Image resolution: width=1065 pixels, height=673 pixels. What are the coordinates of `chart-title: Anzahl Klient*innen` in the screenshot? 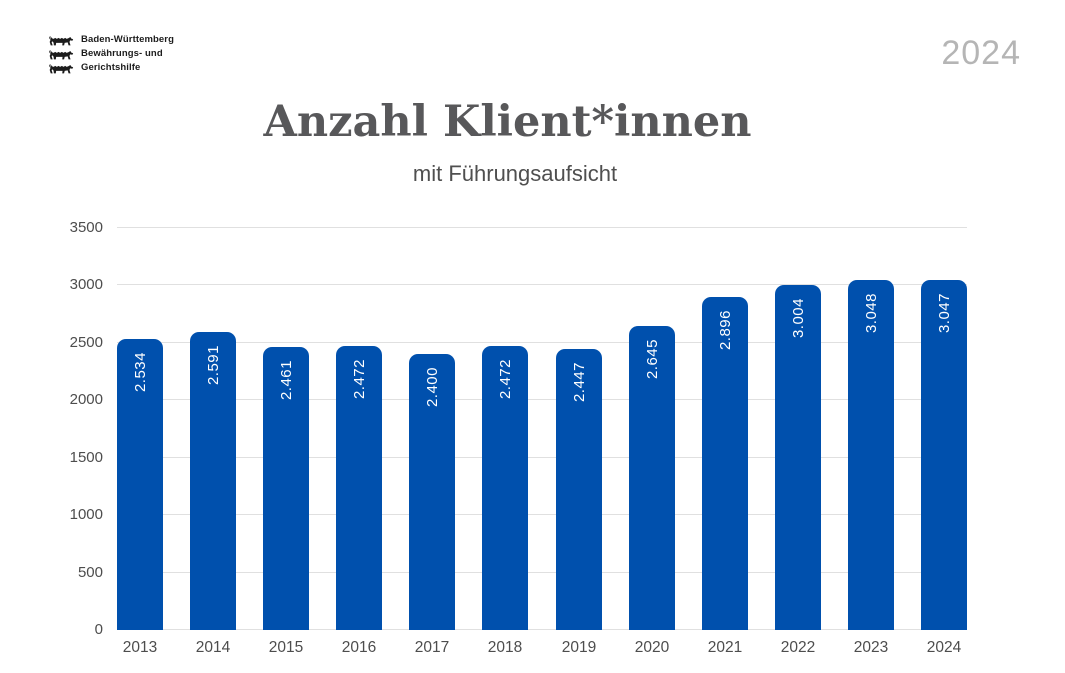 It's located at (507, 122).